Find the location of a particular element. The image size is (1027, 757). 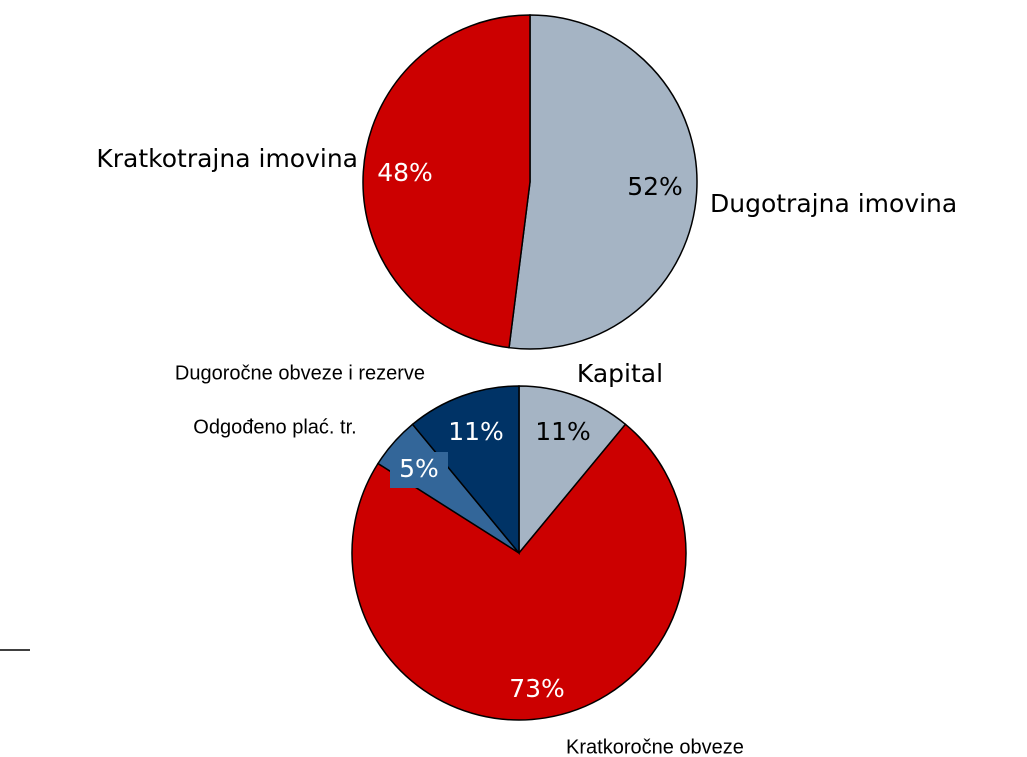

category-label: Dugoročne obveze i rezerve is located at coordinates (300, 373).